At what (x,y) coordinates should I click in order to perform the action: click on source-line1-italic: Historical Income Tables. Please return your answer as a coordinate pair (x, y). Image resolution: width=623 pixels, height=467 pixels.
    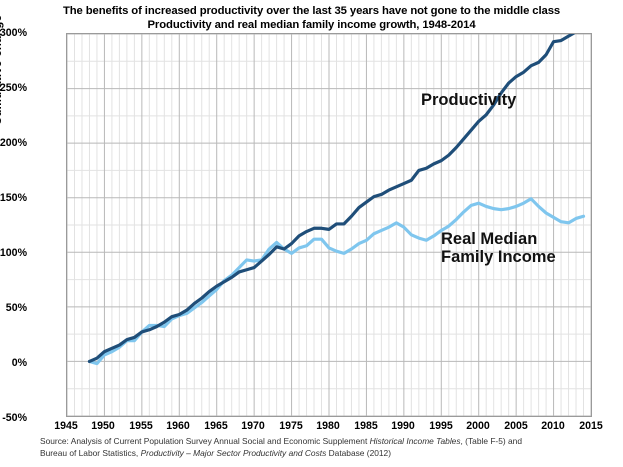
    Looking at the image, I should click on (415, 441).